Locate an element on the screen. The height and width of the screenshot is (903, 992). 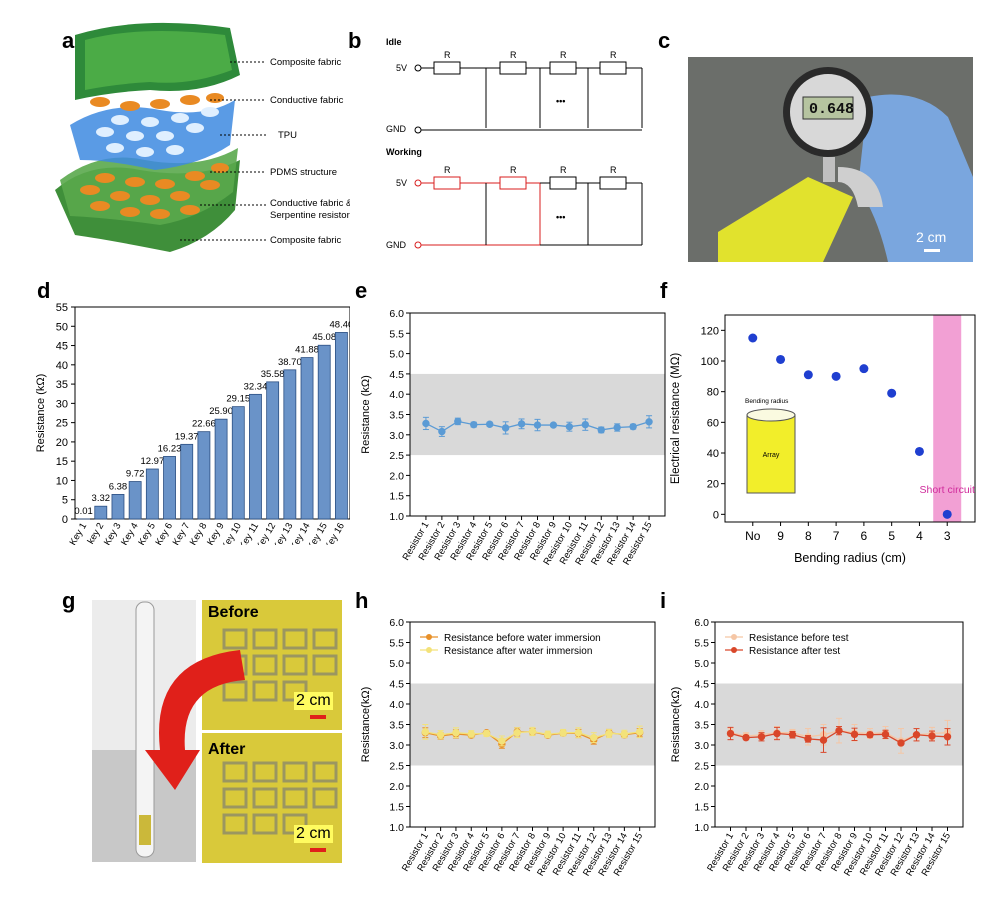
bar-value-label: 6.38 is located at coordinates (118, 486).